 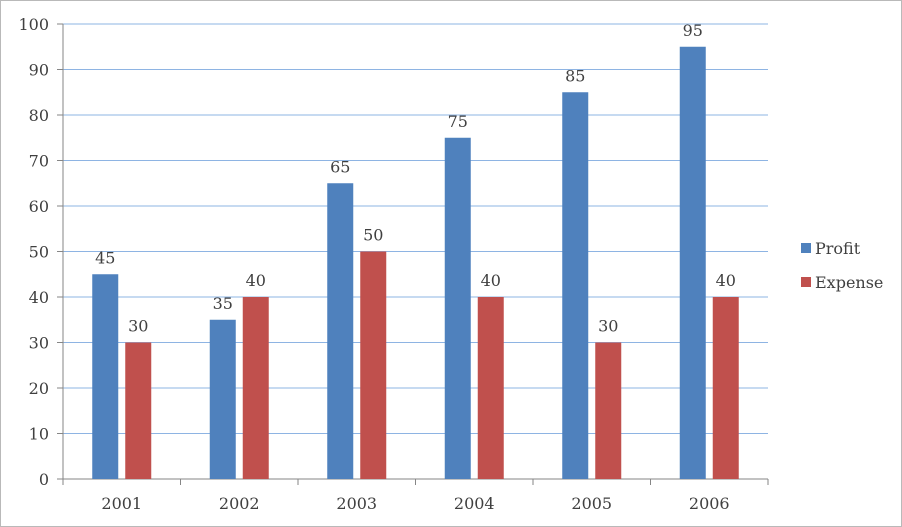 What do you see at coordinates (39, 434) in the screenshot?
I see `y-tick-label: 10` at bounding box center [39, 434].